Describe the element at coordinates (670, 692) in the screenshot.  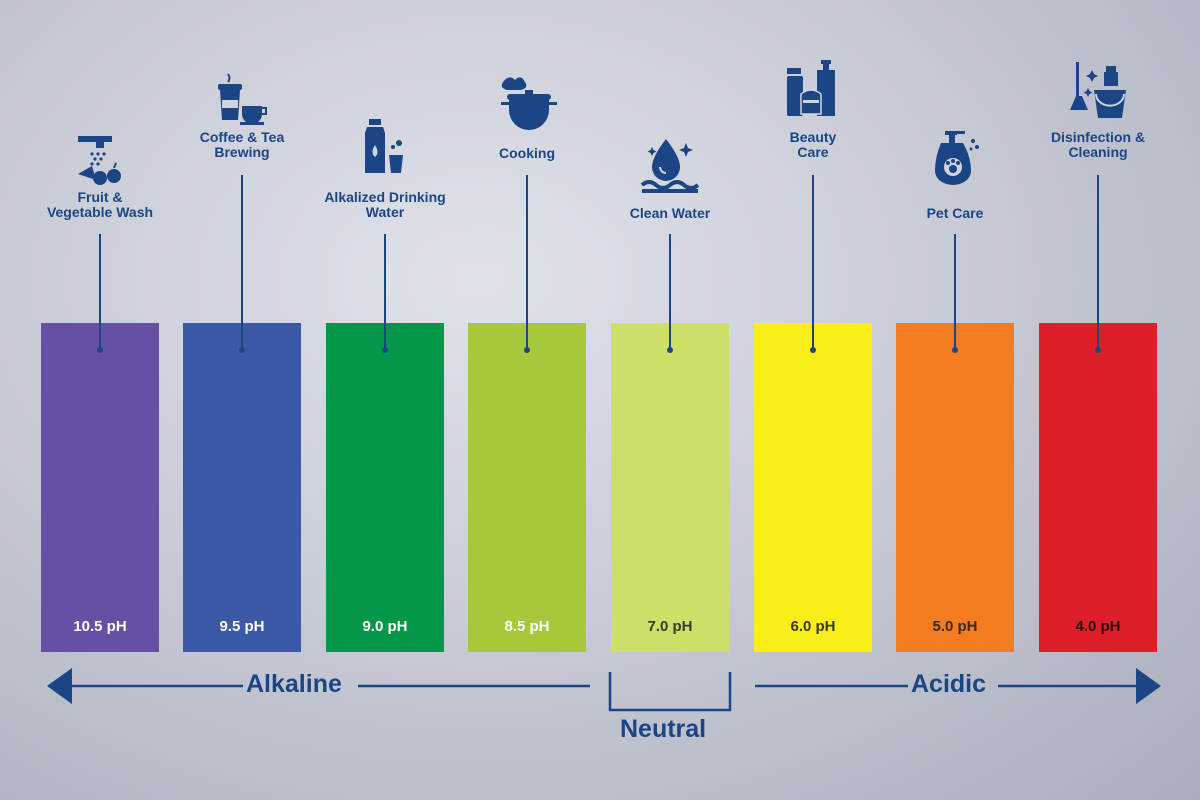
I see `neutral-bracket` at that location.